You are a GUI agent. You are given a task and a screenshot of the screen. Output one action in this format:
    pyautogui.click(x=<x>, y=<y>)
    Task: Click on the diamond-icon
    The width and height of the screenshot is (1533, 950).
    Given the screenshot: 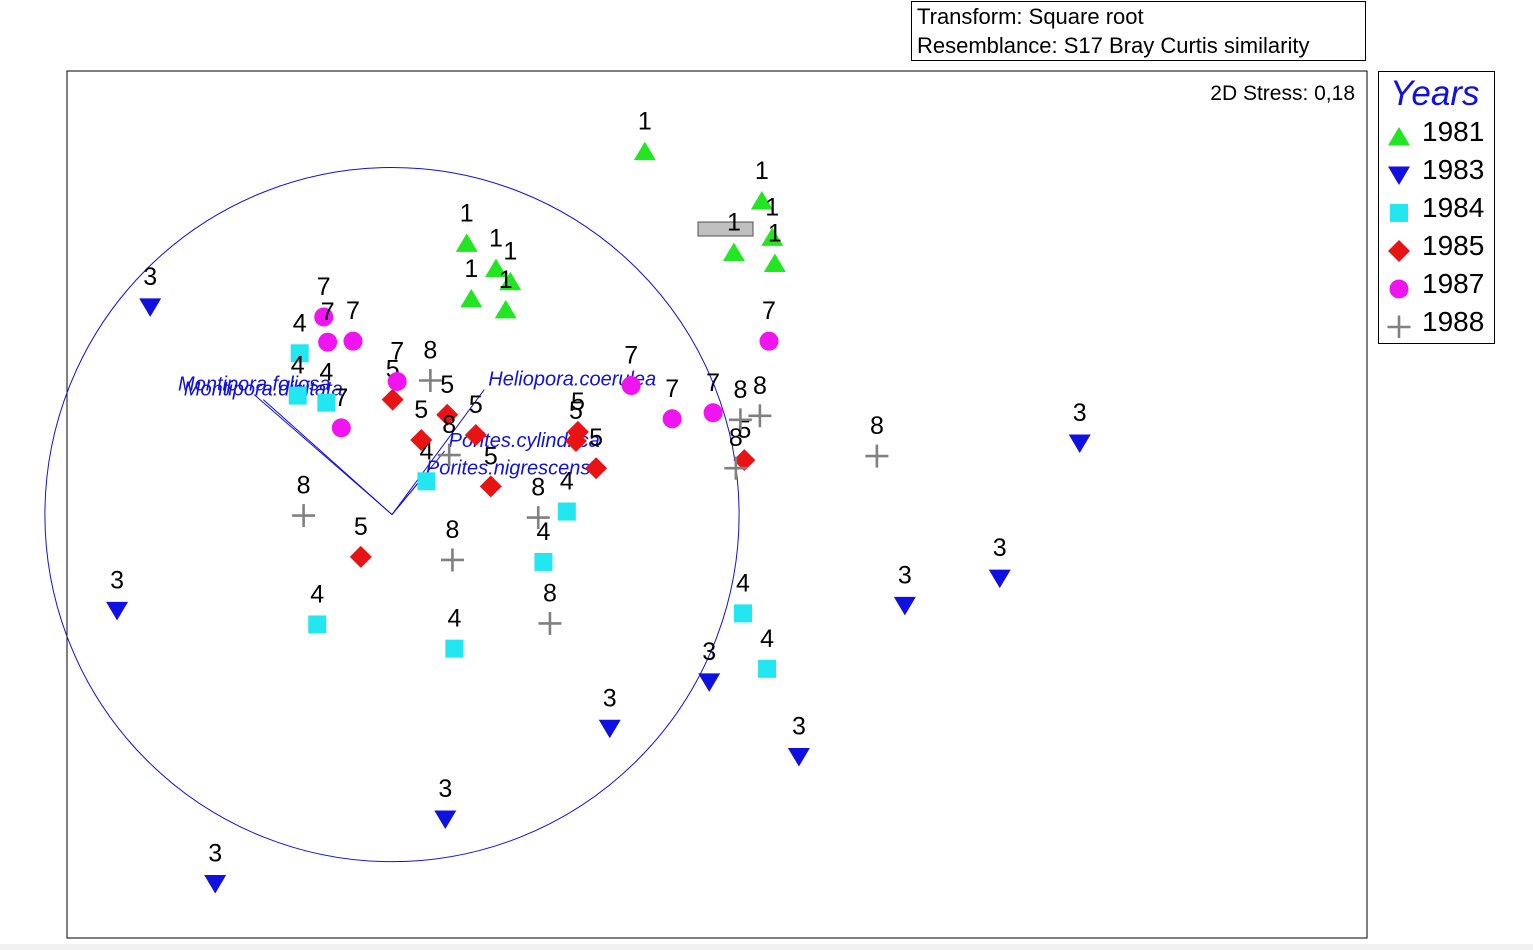 What is the action you would take?
    pyautogui.click(x=1399, y=251)
    